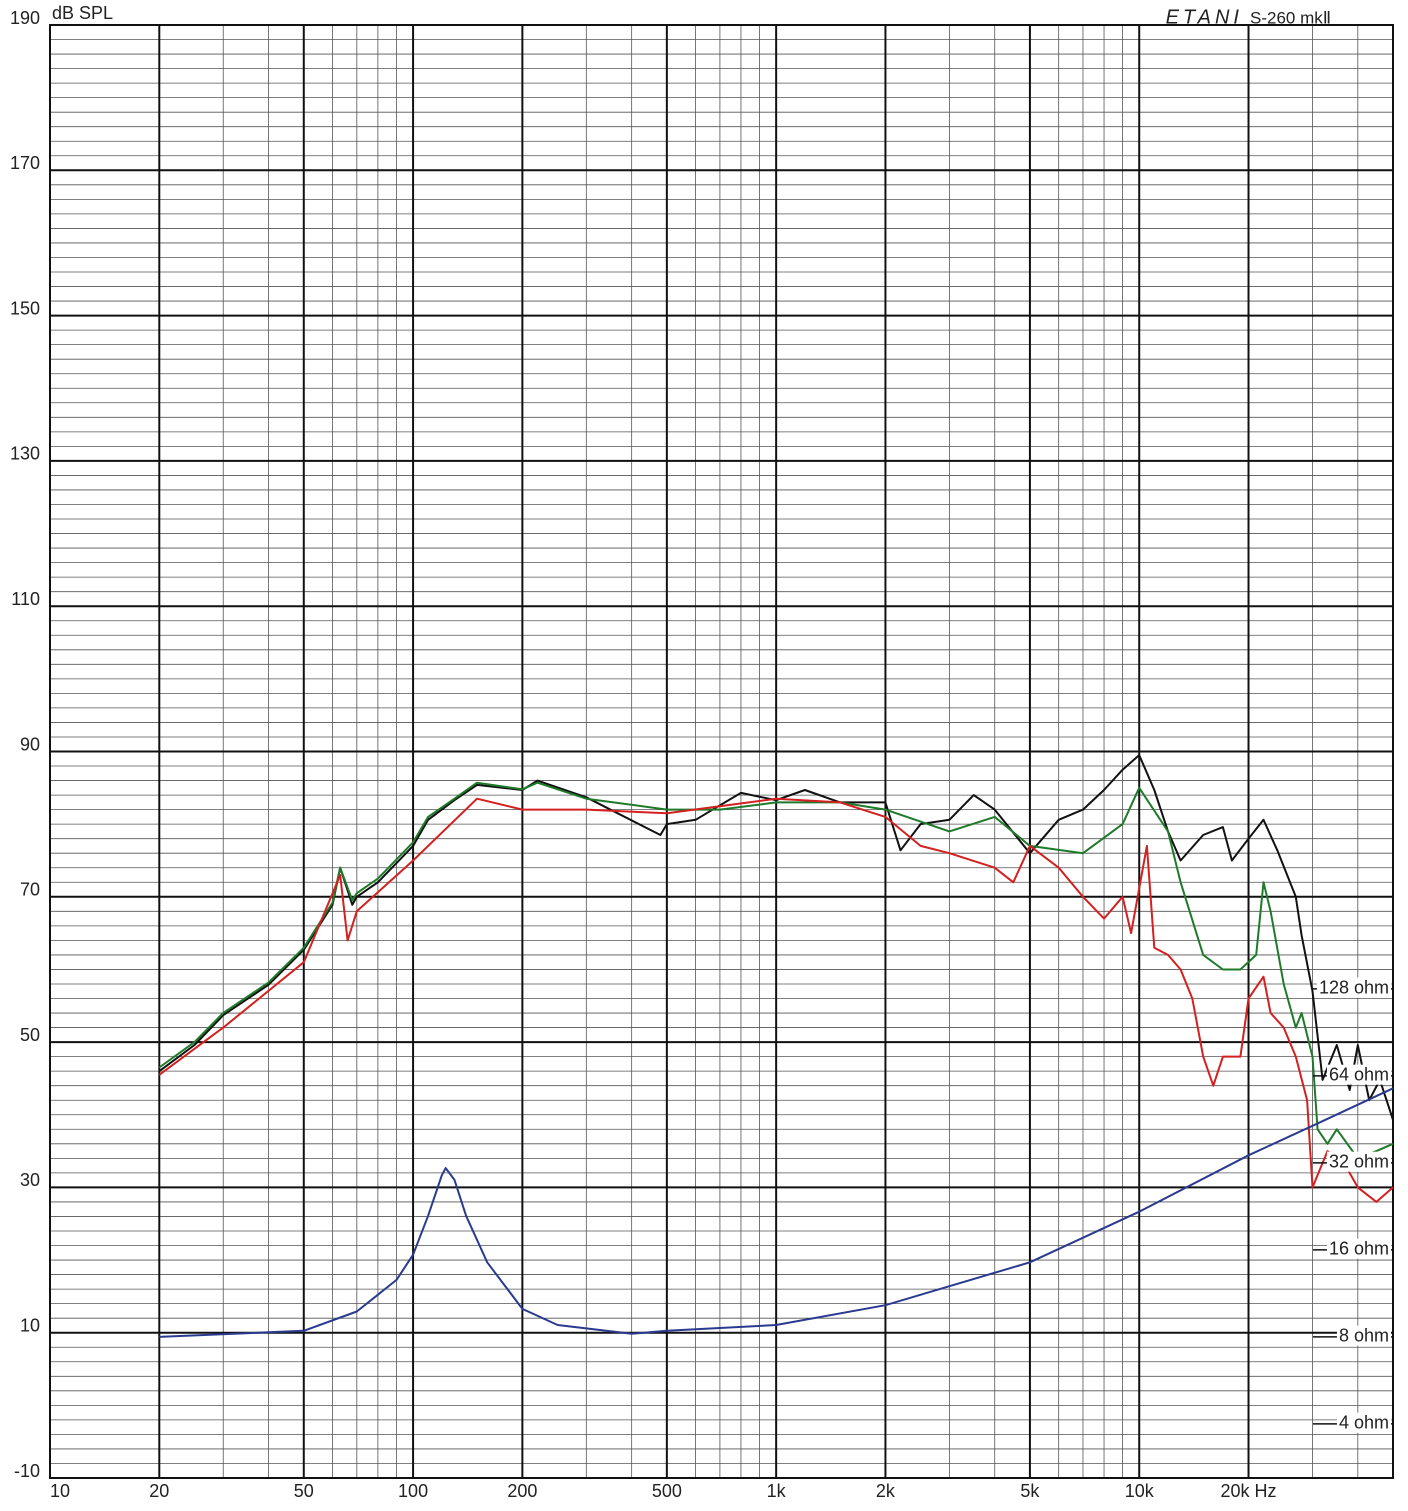 The height and width of the screenshot is (1511, 1408). I want to click on y-tick-label: 170, so click(25, 163).